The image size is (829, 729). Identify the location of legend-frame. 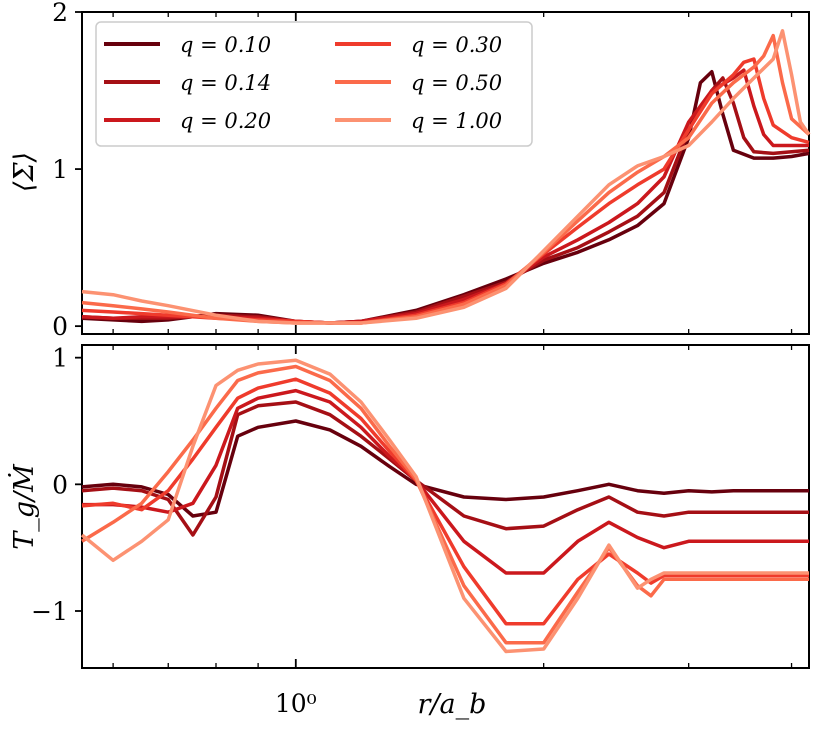
(314, 84).